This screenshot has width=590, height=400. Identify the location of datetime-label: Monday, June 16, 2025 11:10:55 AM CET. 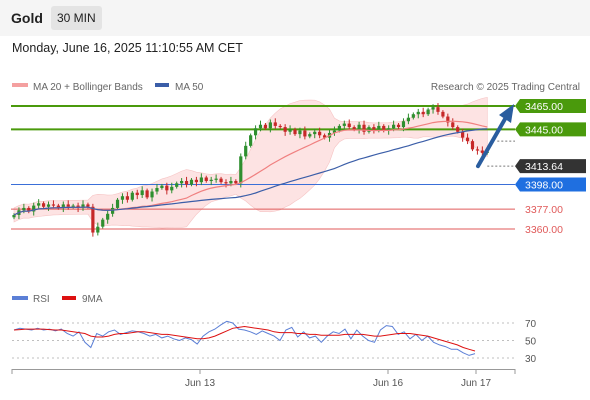
(127, 48).